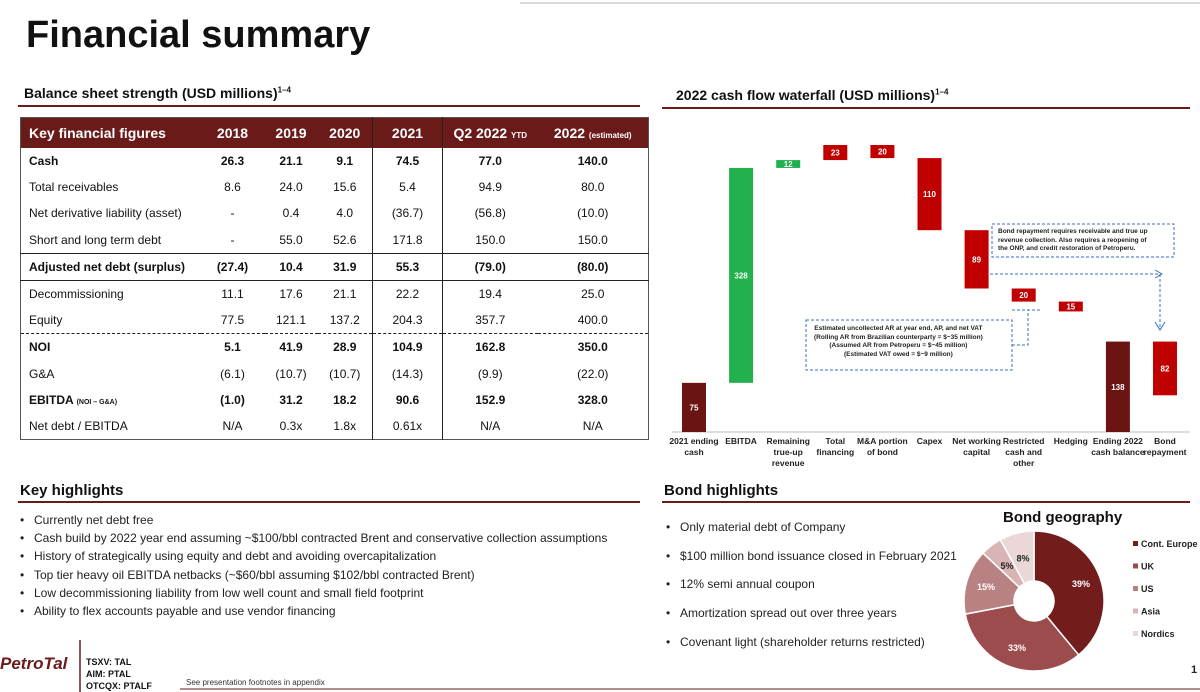 This screenshot has height=692, width=1200. I want to click on bar-value-label: 138, so click(1118, 387).